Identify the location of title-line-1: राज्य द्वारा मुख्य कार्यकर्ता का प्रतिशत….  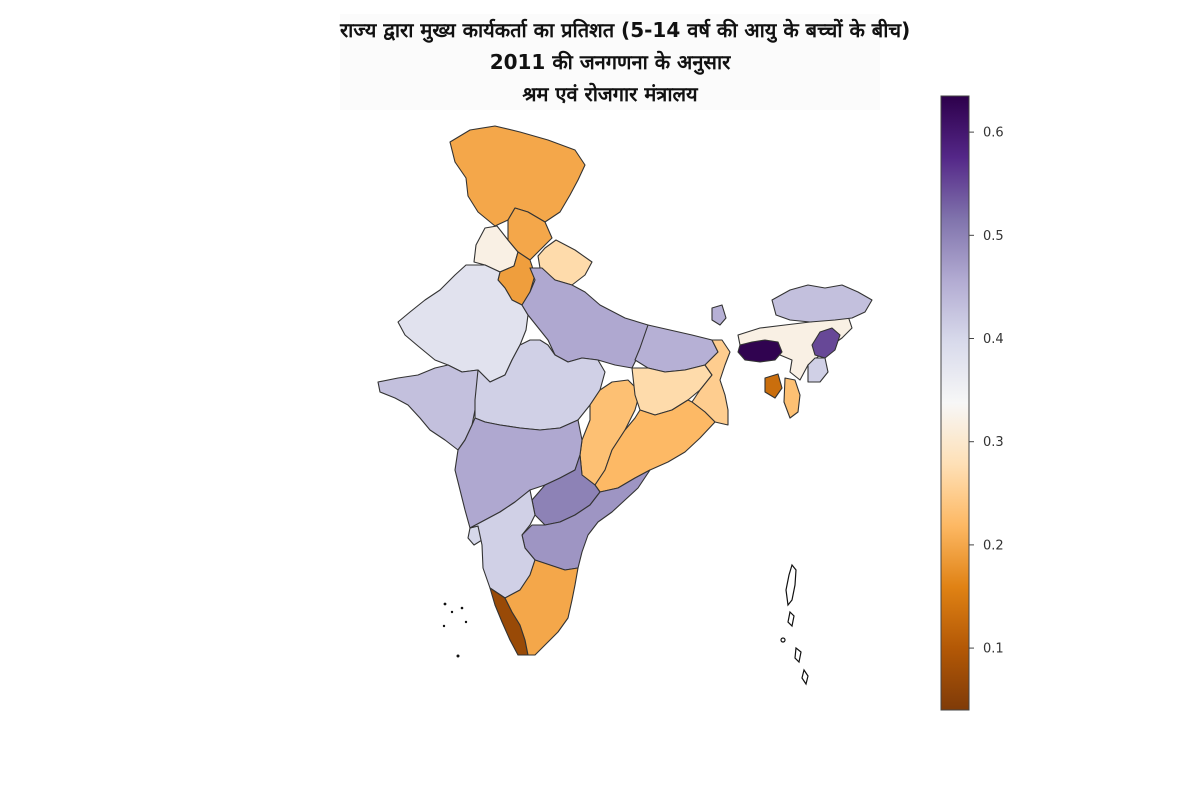
(625, 30).